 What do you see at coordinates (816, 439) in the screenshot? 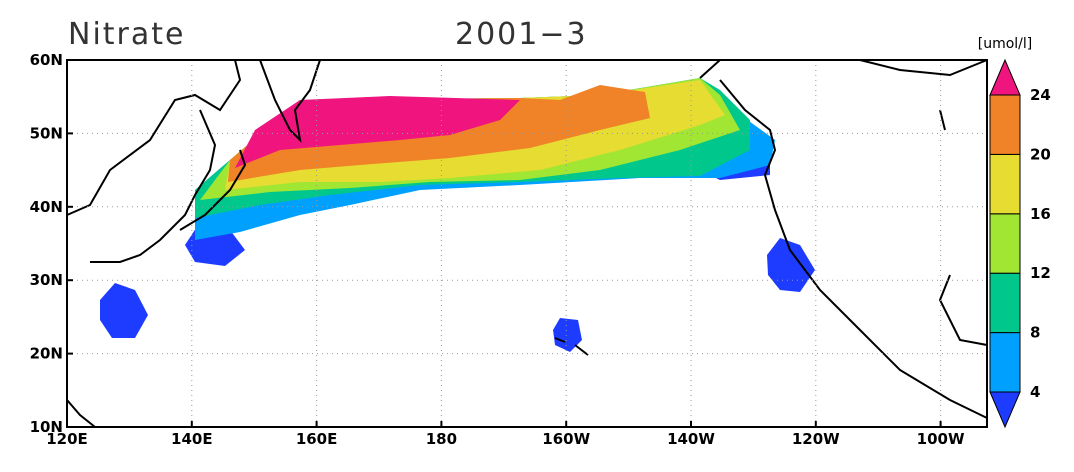
I see `x-tick-label: 120W` at bounding box center [816, 439].